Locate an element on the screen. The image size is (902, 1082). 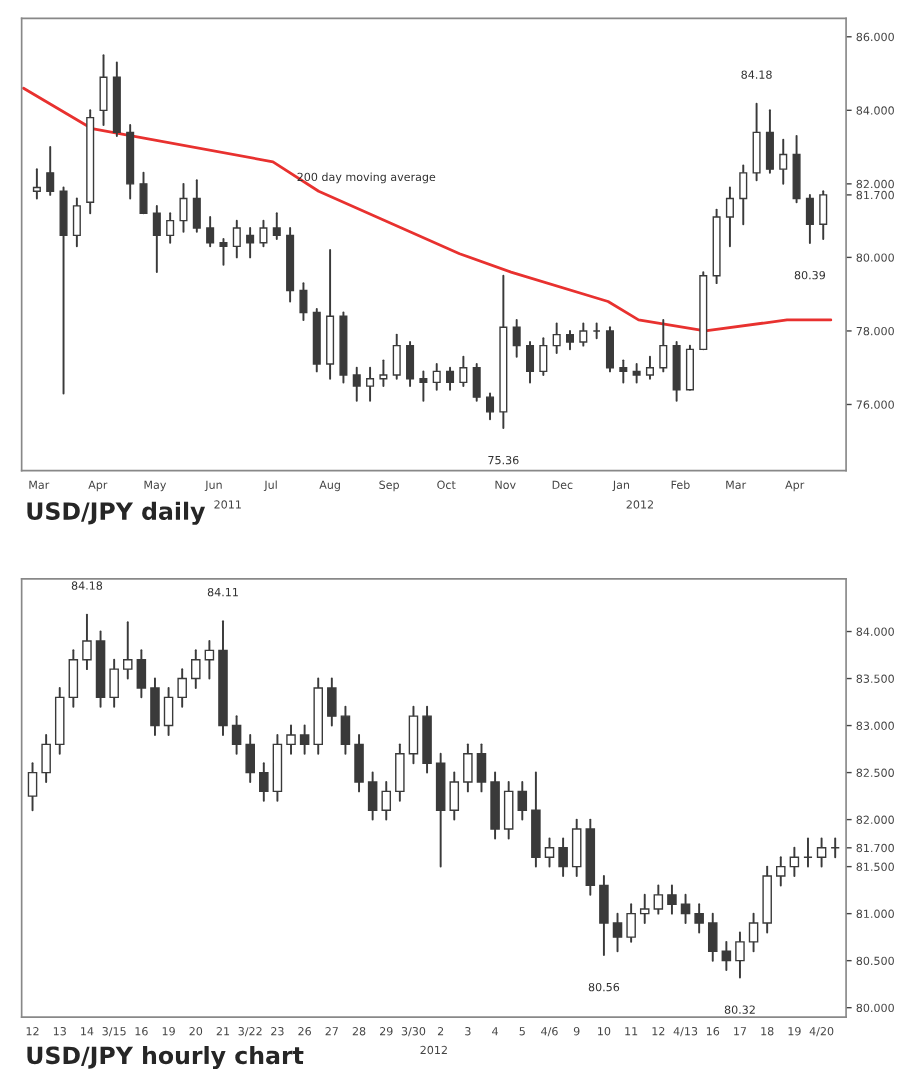
text: USD/JPY hourly chart is located at coordinates (165, 1057).